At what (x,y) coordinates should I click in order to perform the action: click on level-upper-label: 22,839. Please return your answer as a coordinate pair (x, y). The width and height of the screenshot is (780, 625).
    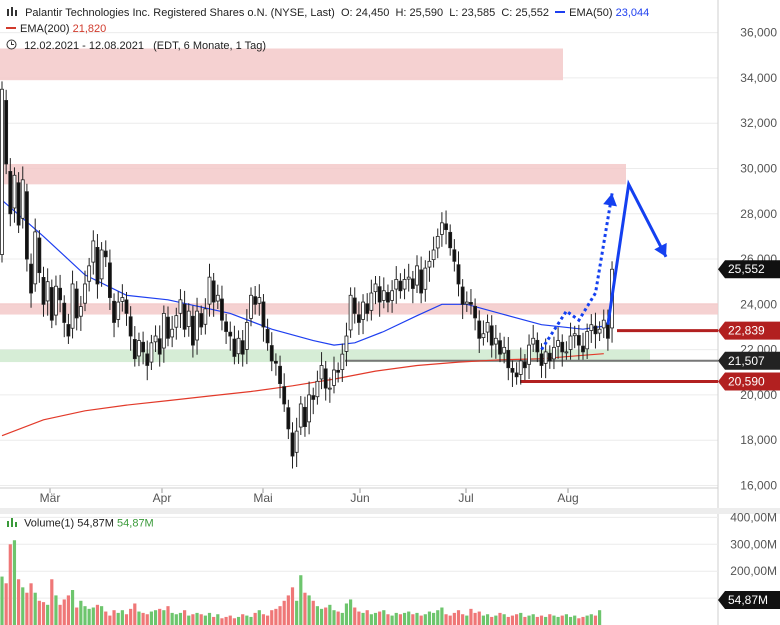
    Looking at the image, I should click on (746, 331).